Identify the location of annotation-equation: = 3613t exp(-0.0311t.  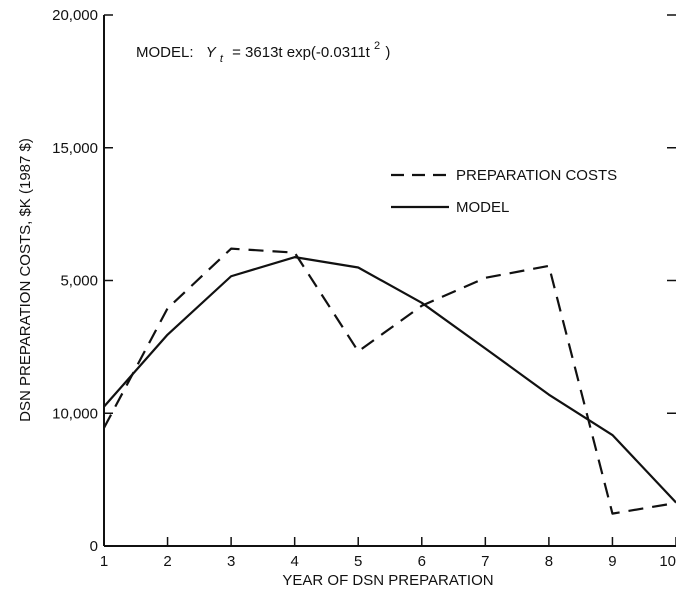
(301, 52).